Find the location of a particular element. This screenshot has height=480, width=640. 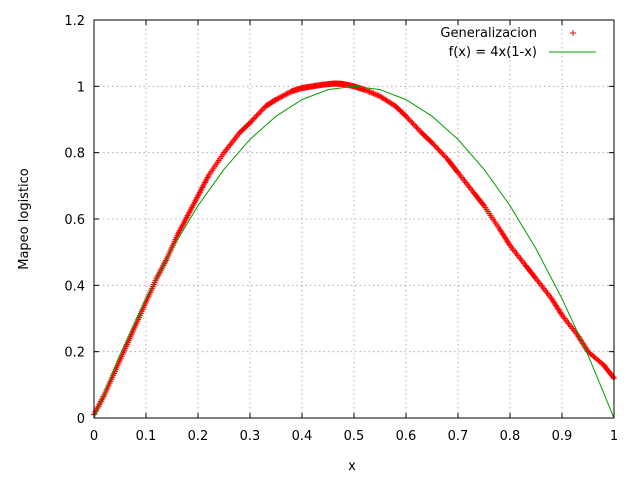

y-tick-label: 0.8 is located at coordinates (74, 154).